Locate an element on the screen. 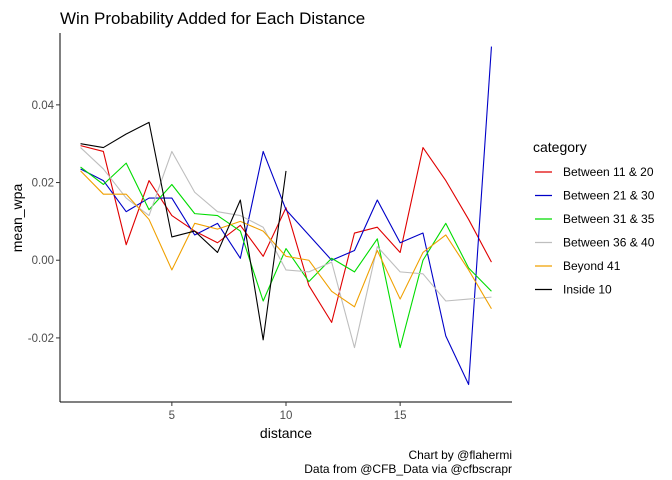 The height and width of the screenshot is (480, 672). chart-title: Win Probability Added for Each Distance is located at coordinates (212, 18).